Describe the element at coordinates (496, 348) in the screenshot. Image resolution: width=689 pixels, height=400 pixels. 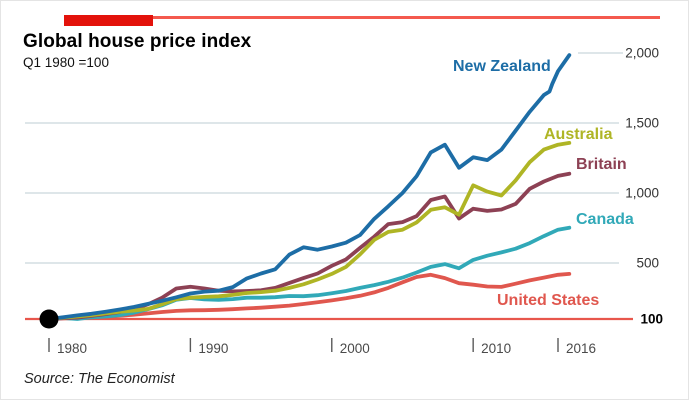
I see `x-axis-label: 2010` at that location.